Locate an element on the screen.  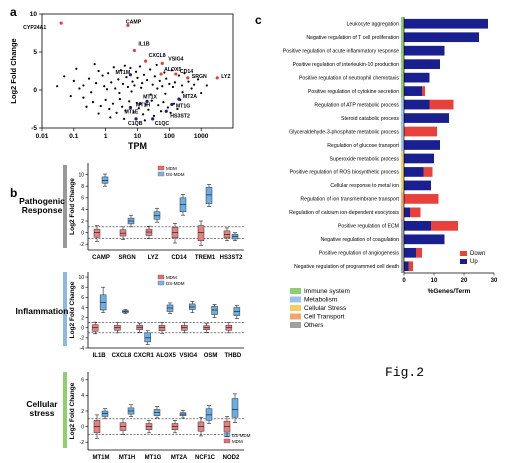
gene-label: VSIG4 is located at coordinates (175, 59).